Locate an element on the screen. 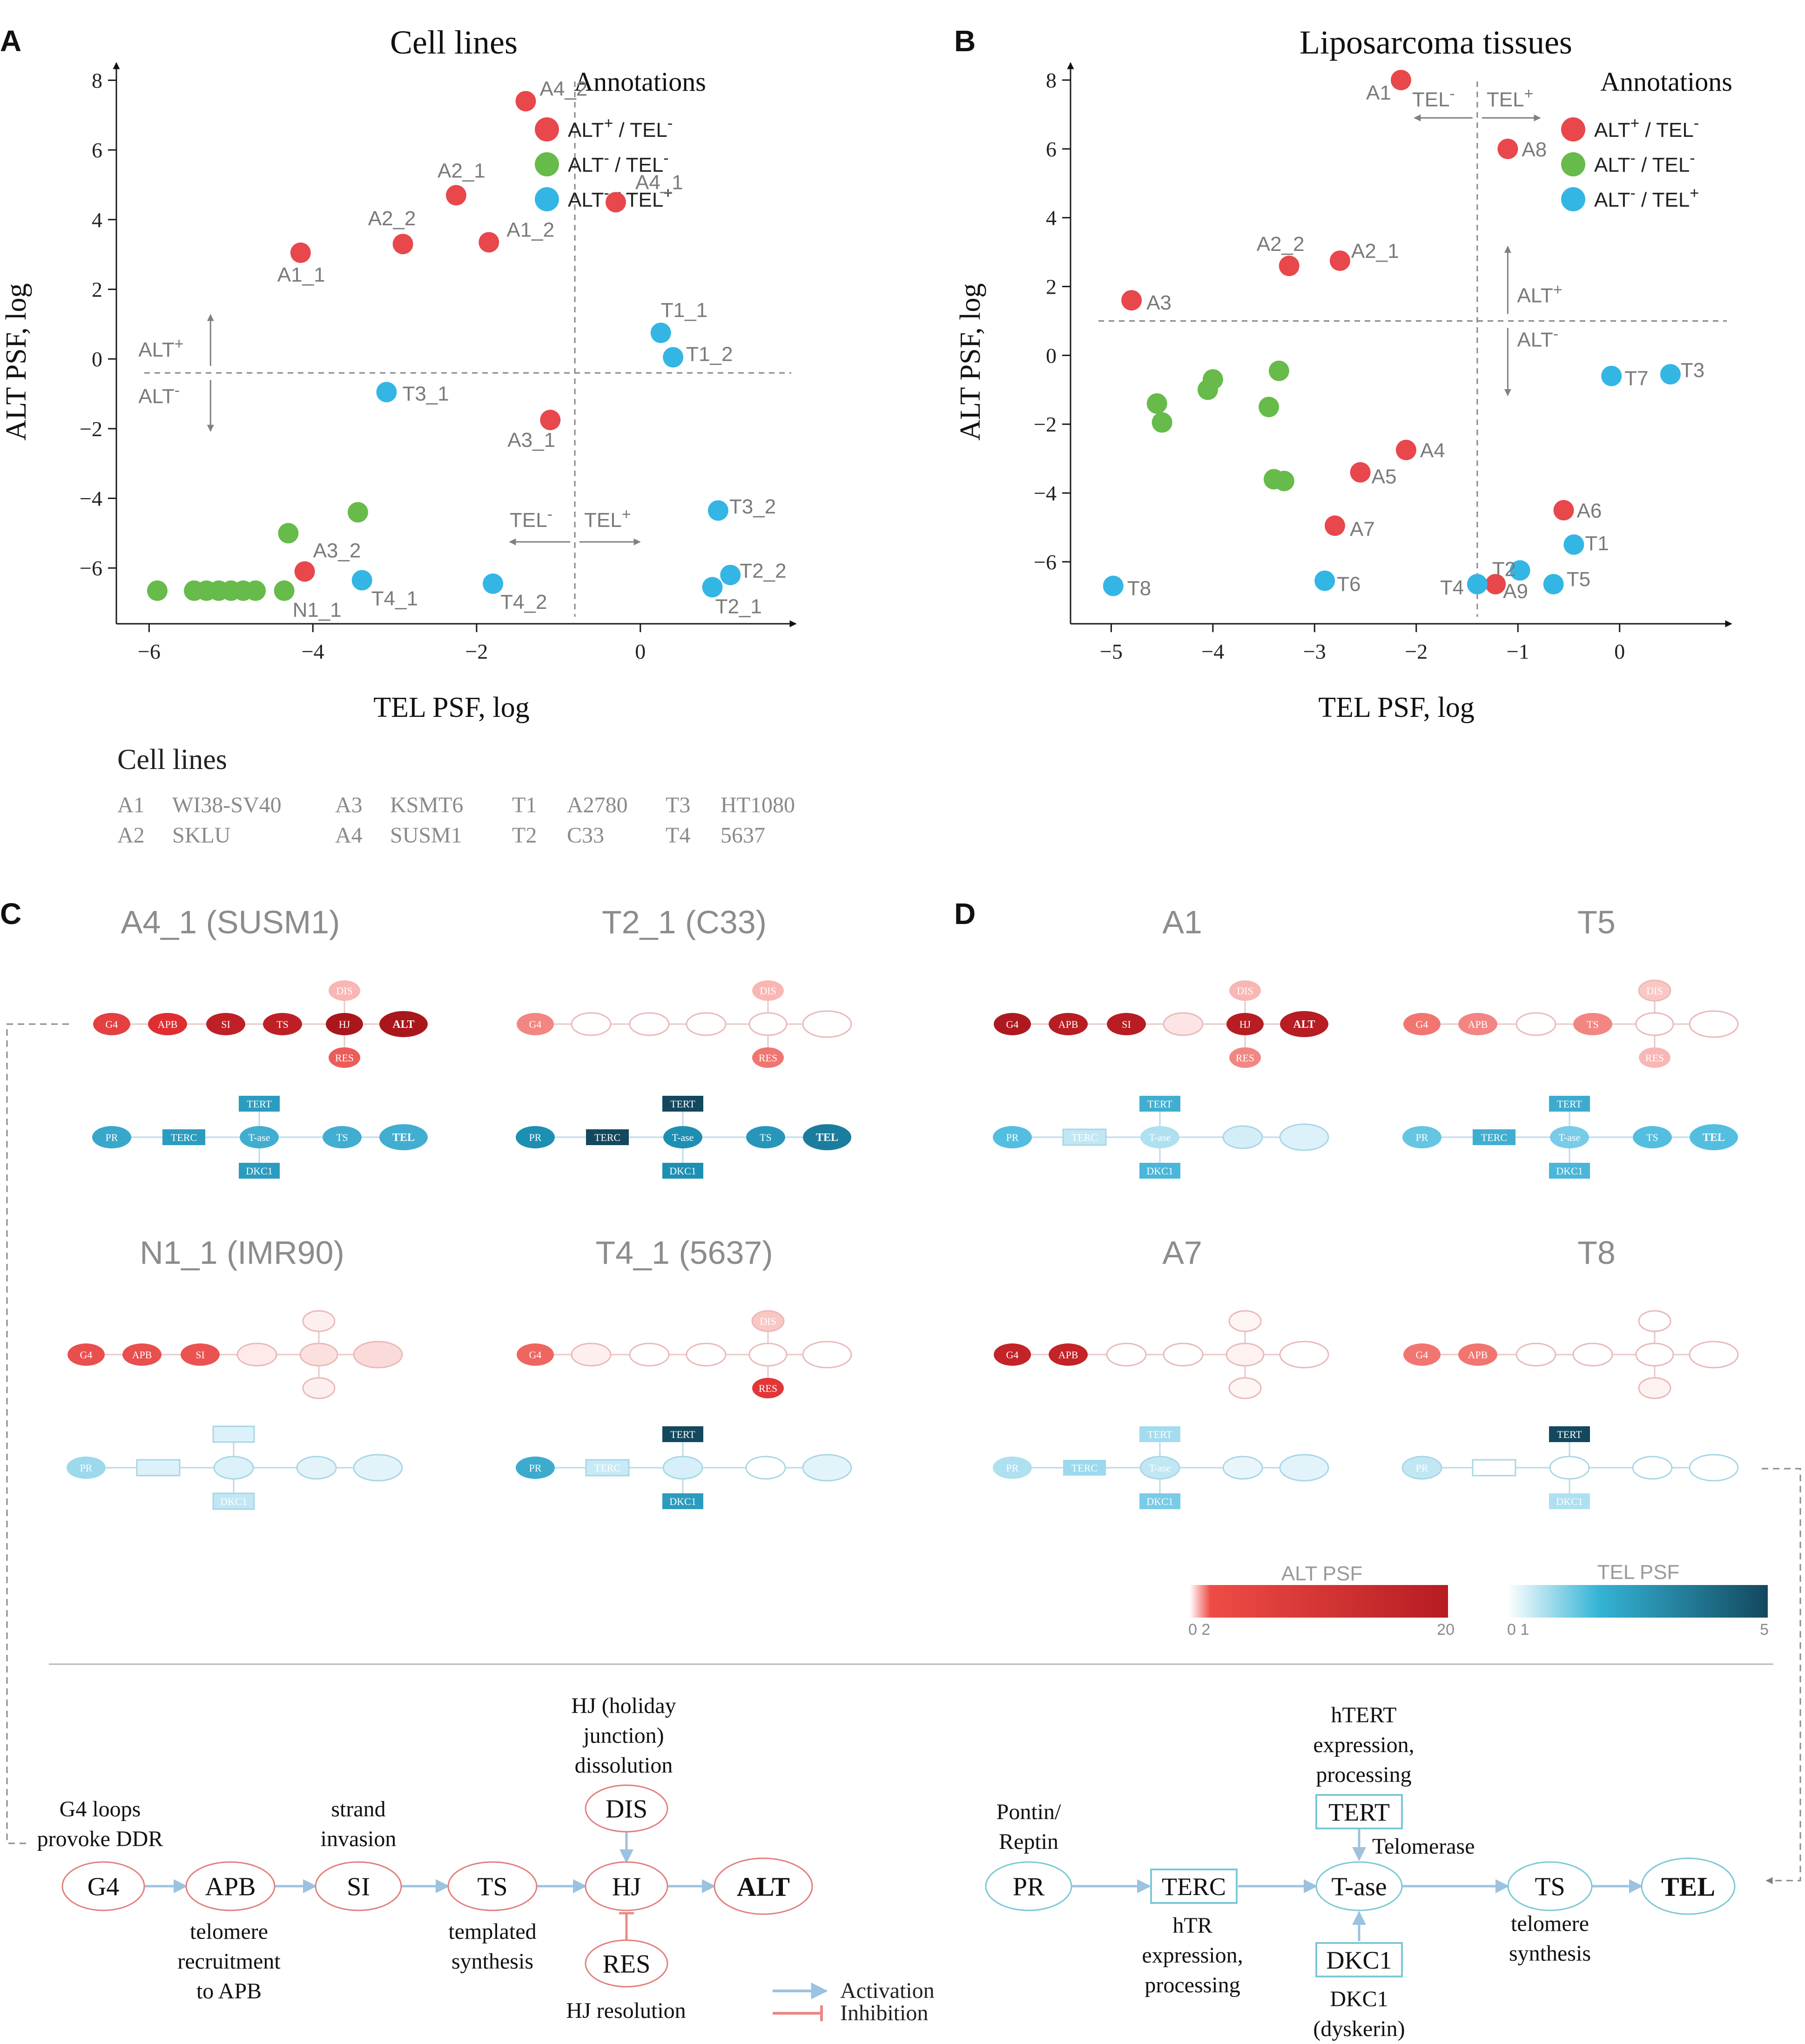 Image resolution: width=1805 pixels, height=2044 pixels. pathway-annotation: dissolution is located at coordinates (624, 1765).